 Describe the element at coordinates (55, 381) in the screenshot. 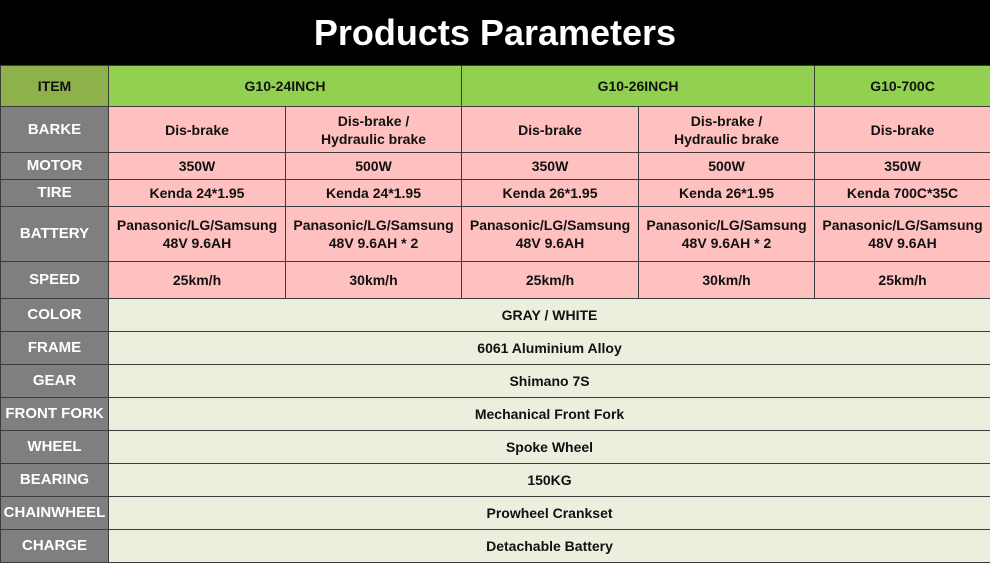

I see `row-label-gear: GEAR` at that location.